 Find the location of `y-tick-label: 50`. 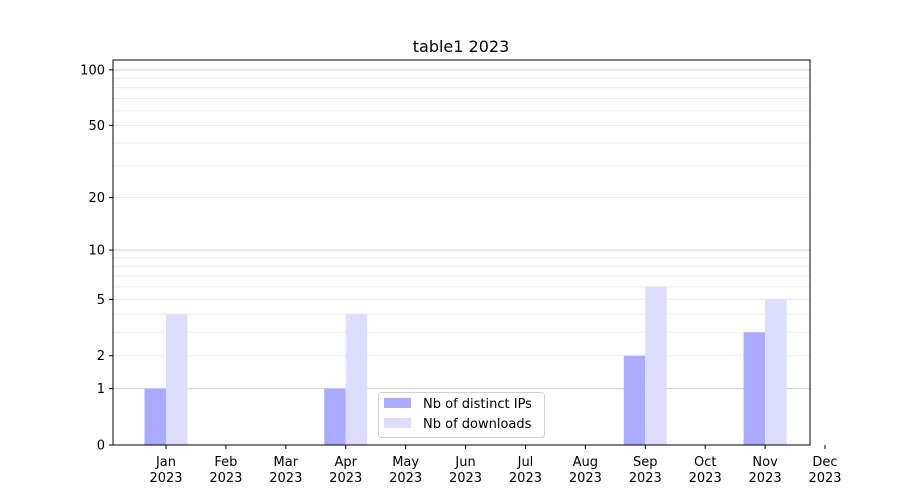

y-tick-label: 50 is located at coordinates (96, 126).